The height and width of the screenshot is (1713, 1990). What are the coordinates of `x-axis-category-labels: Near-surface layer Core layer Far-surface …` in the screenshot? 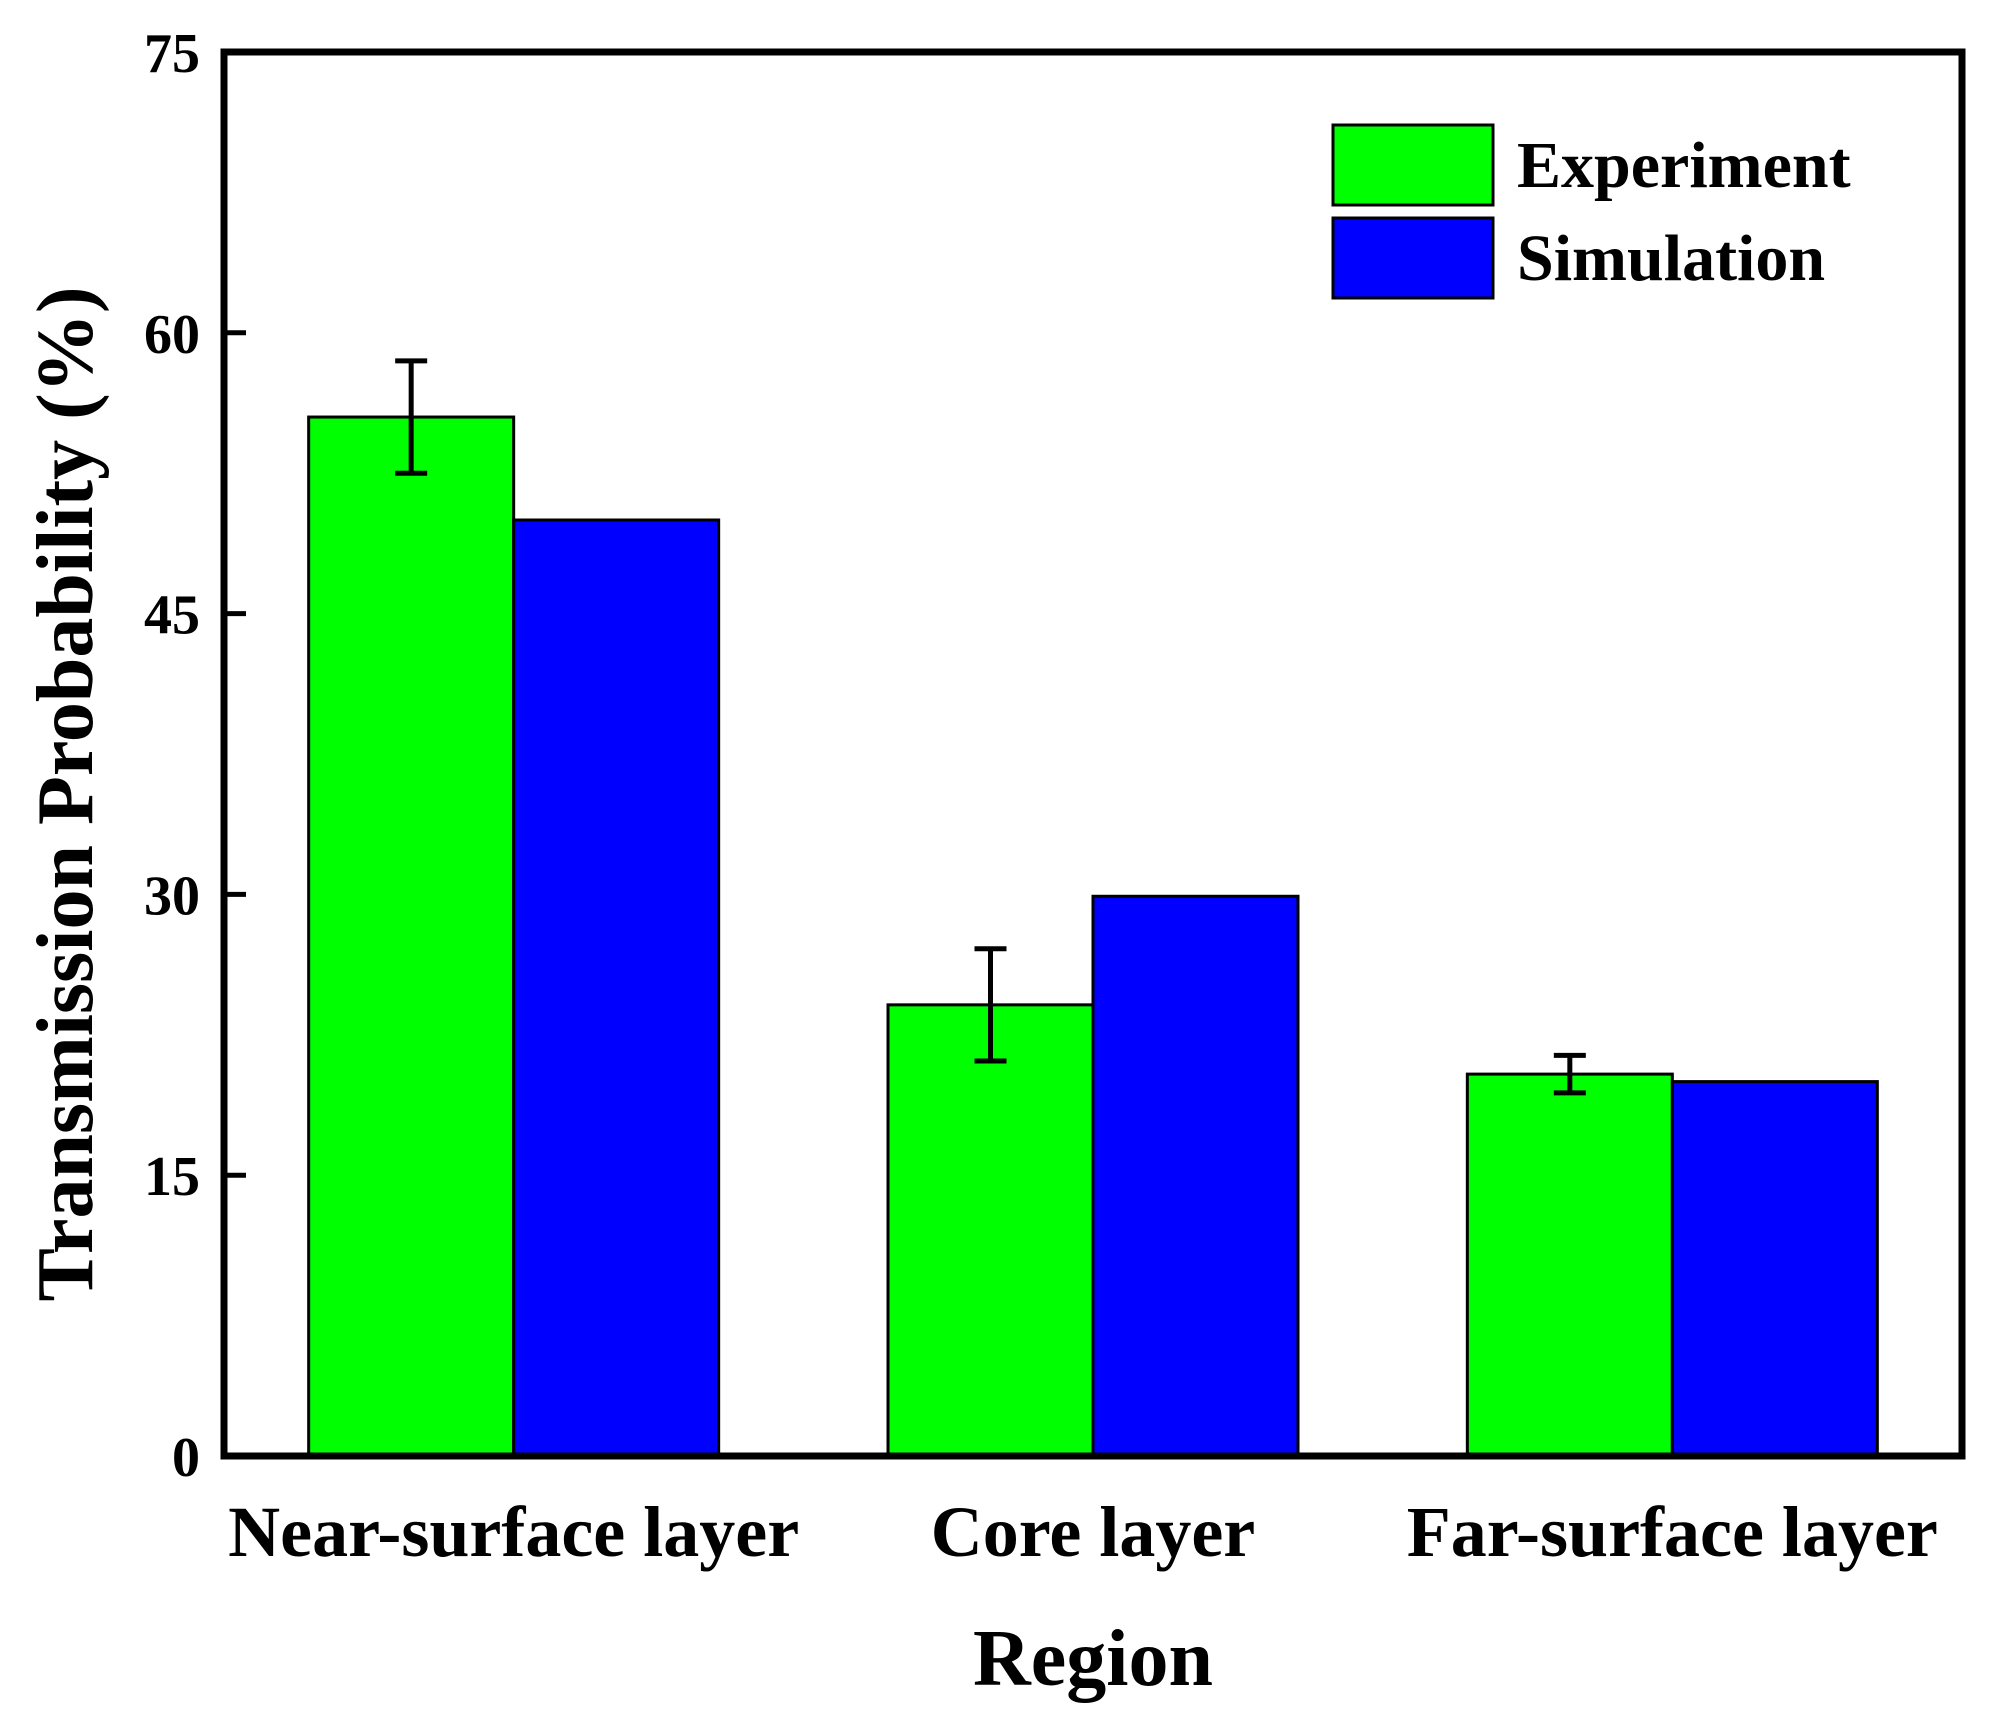 It's located at (1083, 1532).